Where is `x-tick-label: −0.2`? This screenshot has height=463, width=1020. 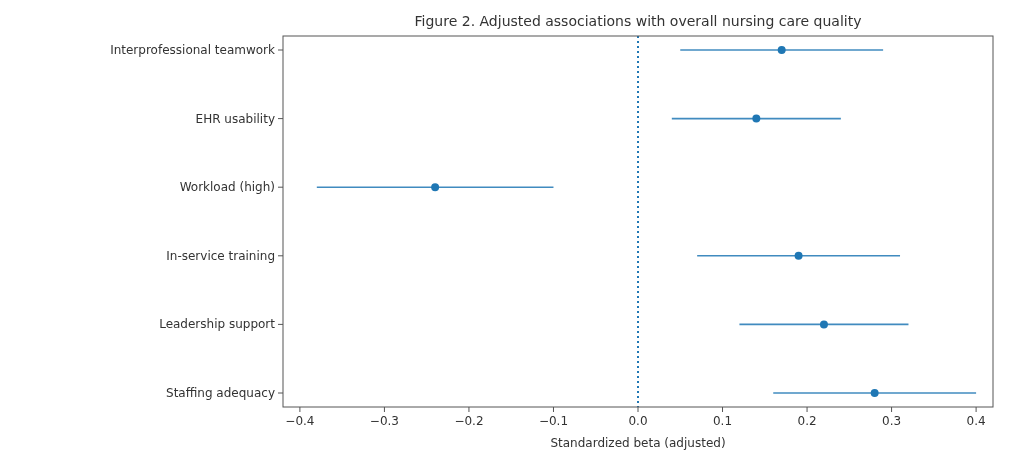 x-tick-label: −0.2 is located at coordinates (469, 421).